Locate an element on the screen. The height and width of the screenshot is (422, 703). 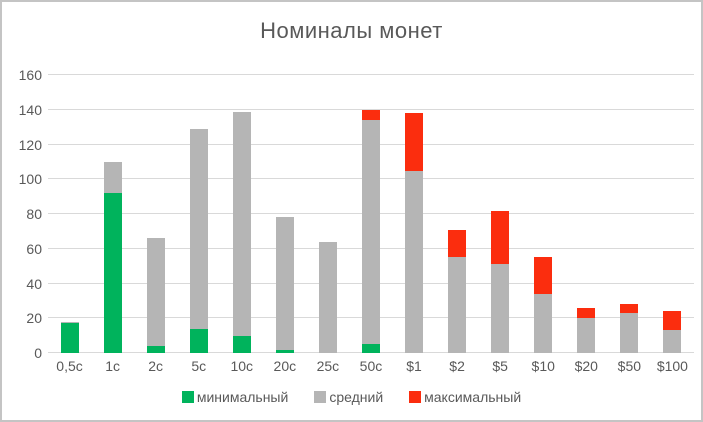
legend-swatch-avg is located at coordinates (320, 397).